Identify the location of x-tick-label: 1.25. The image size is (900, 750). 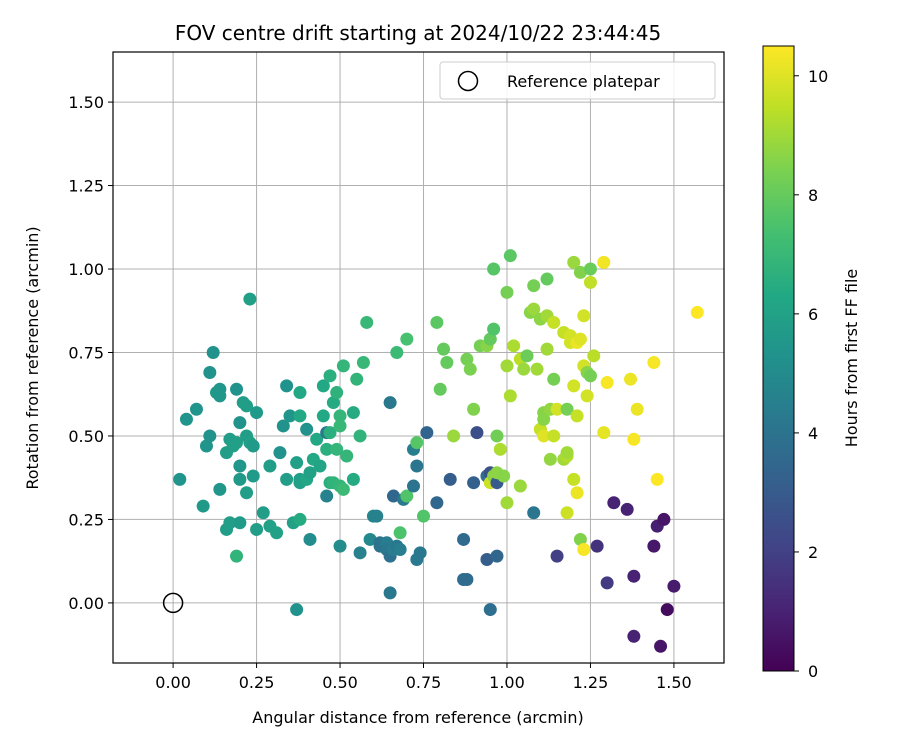
(591, 682).